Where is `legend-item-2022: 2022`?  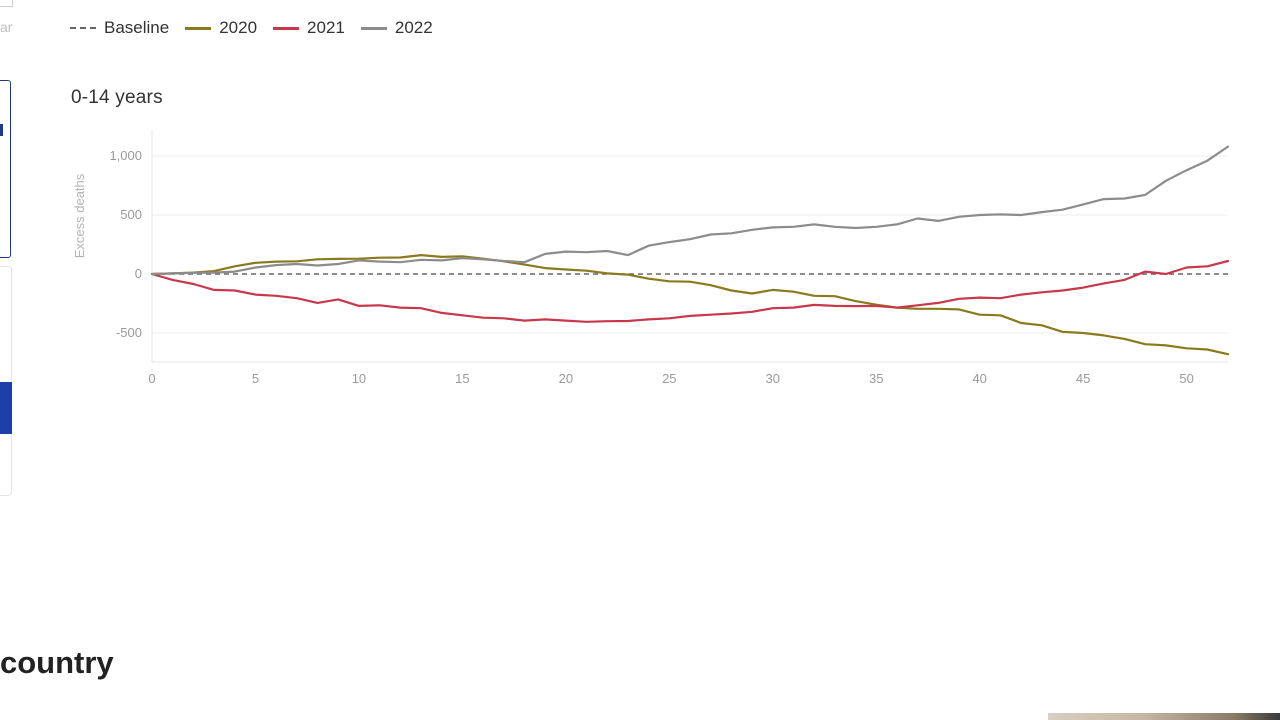 legend-item-2022: 2022 is located at coordinates (396, 28).